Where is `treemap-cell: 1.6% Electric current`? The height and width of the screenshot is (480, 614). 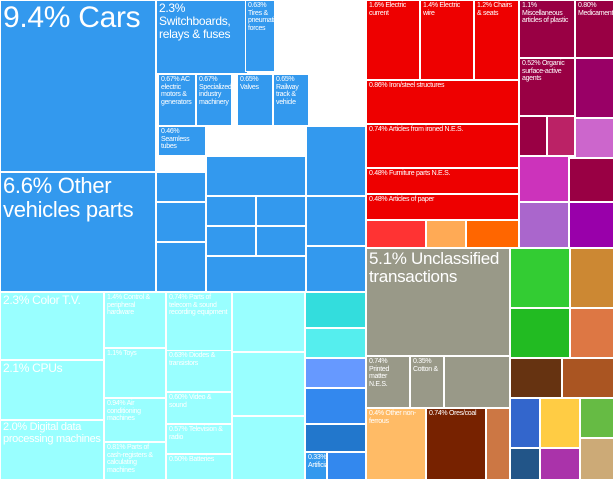 treemap-cell: 1.6% Electric current is located at coordinates (393, 40).